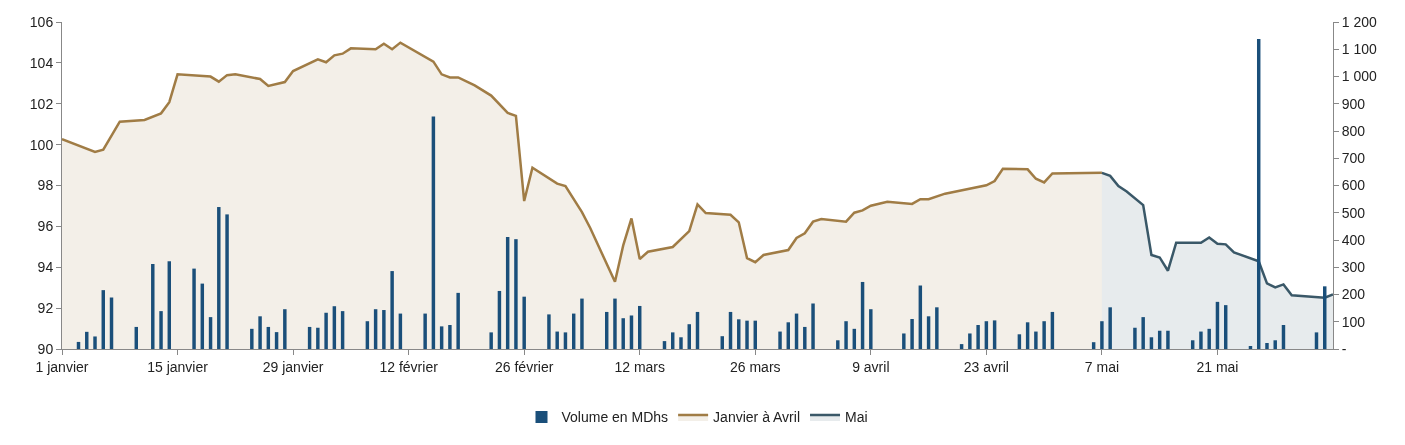 This screenshot has width=1405, height=445. What do you see at coordinates (757, 417) in the screenshot?
I see `legend-label: Janvier à Avril` at bounding box center [757, 417].